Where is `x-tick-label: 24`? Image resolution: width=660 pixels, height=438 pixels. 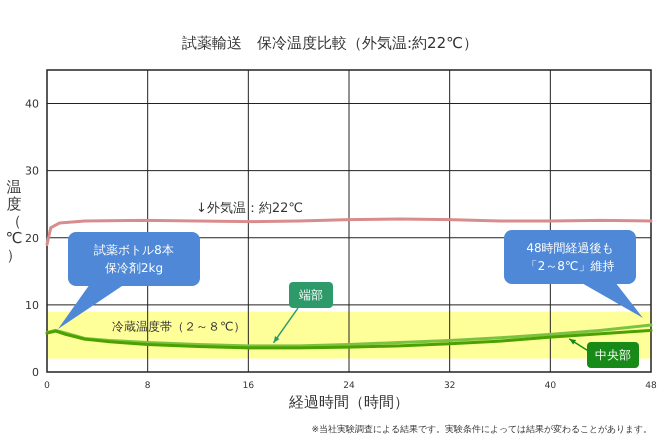 x-tick-label: 24 is located at coordinates (349, 386).